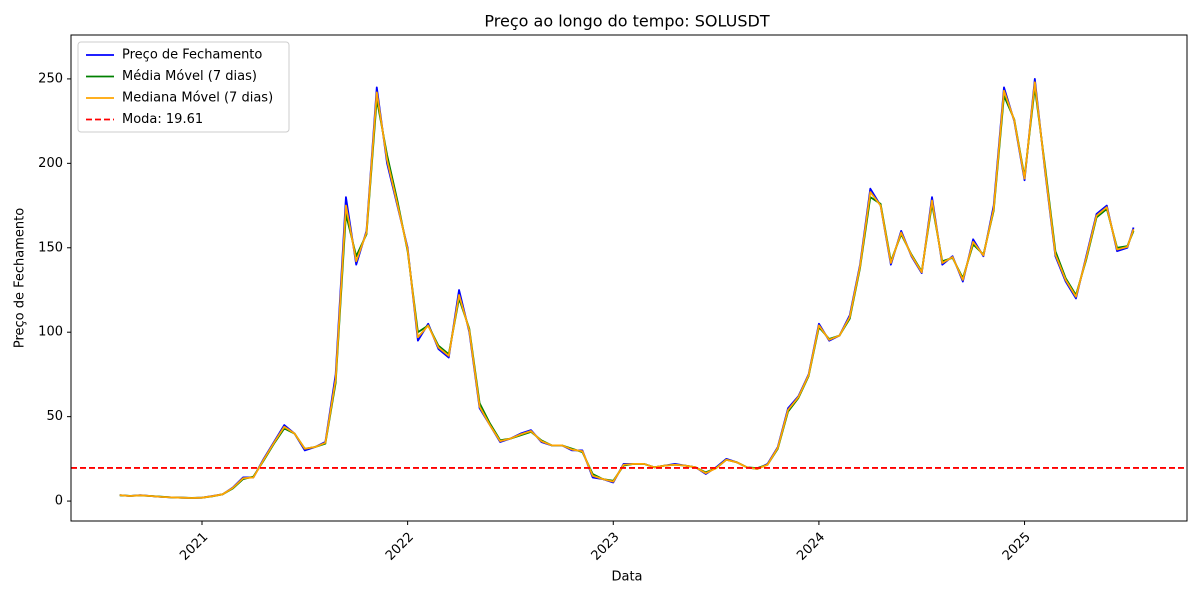 The width and height of the screenshot is (1200, 600). I want to click on legend-box, so click(183, 87).